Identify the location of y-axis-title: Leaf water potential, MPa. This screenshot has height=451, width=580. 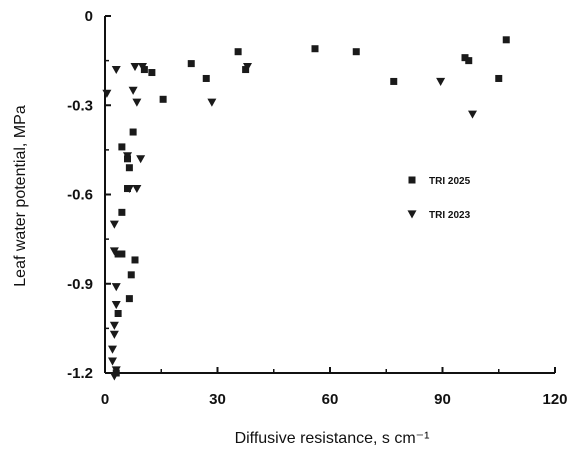
(20, 196).